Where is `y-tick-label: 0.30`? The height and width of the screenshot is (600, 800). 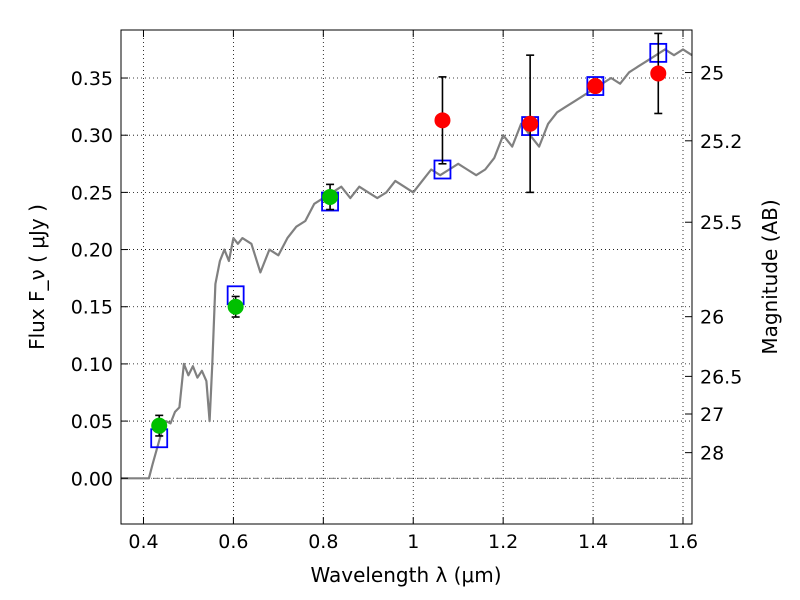
y-tick-label: 0.30 is located at coordinates (92, 136).